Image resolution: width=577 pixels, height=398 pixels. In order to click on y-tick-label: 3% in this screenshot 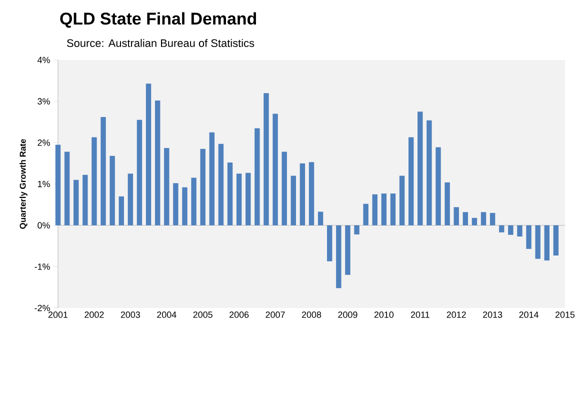, I will do `click(44, 101)`.